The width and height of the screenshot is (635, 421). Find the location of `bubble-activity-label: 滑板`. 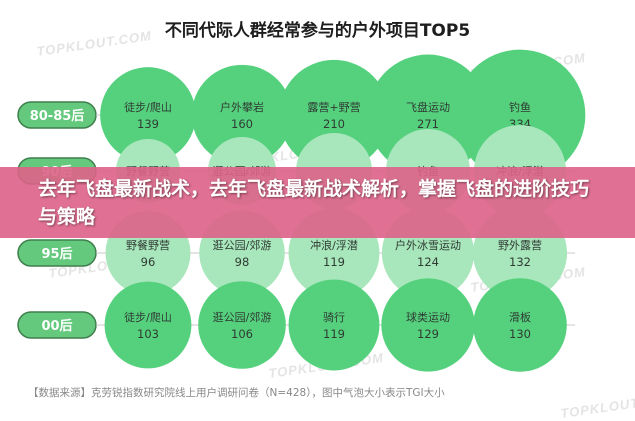

bubble-activity-label: 滑板 is located at coordinates (520, 317).